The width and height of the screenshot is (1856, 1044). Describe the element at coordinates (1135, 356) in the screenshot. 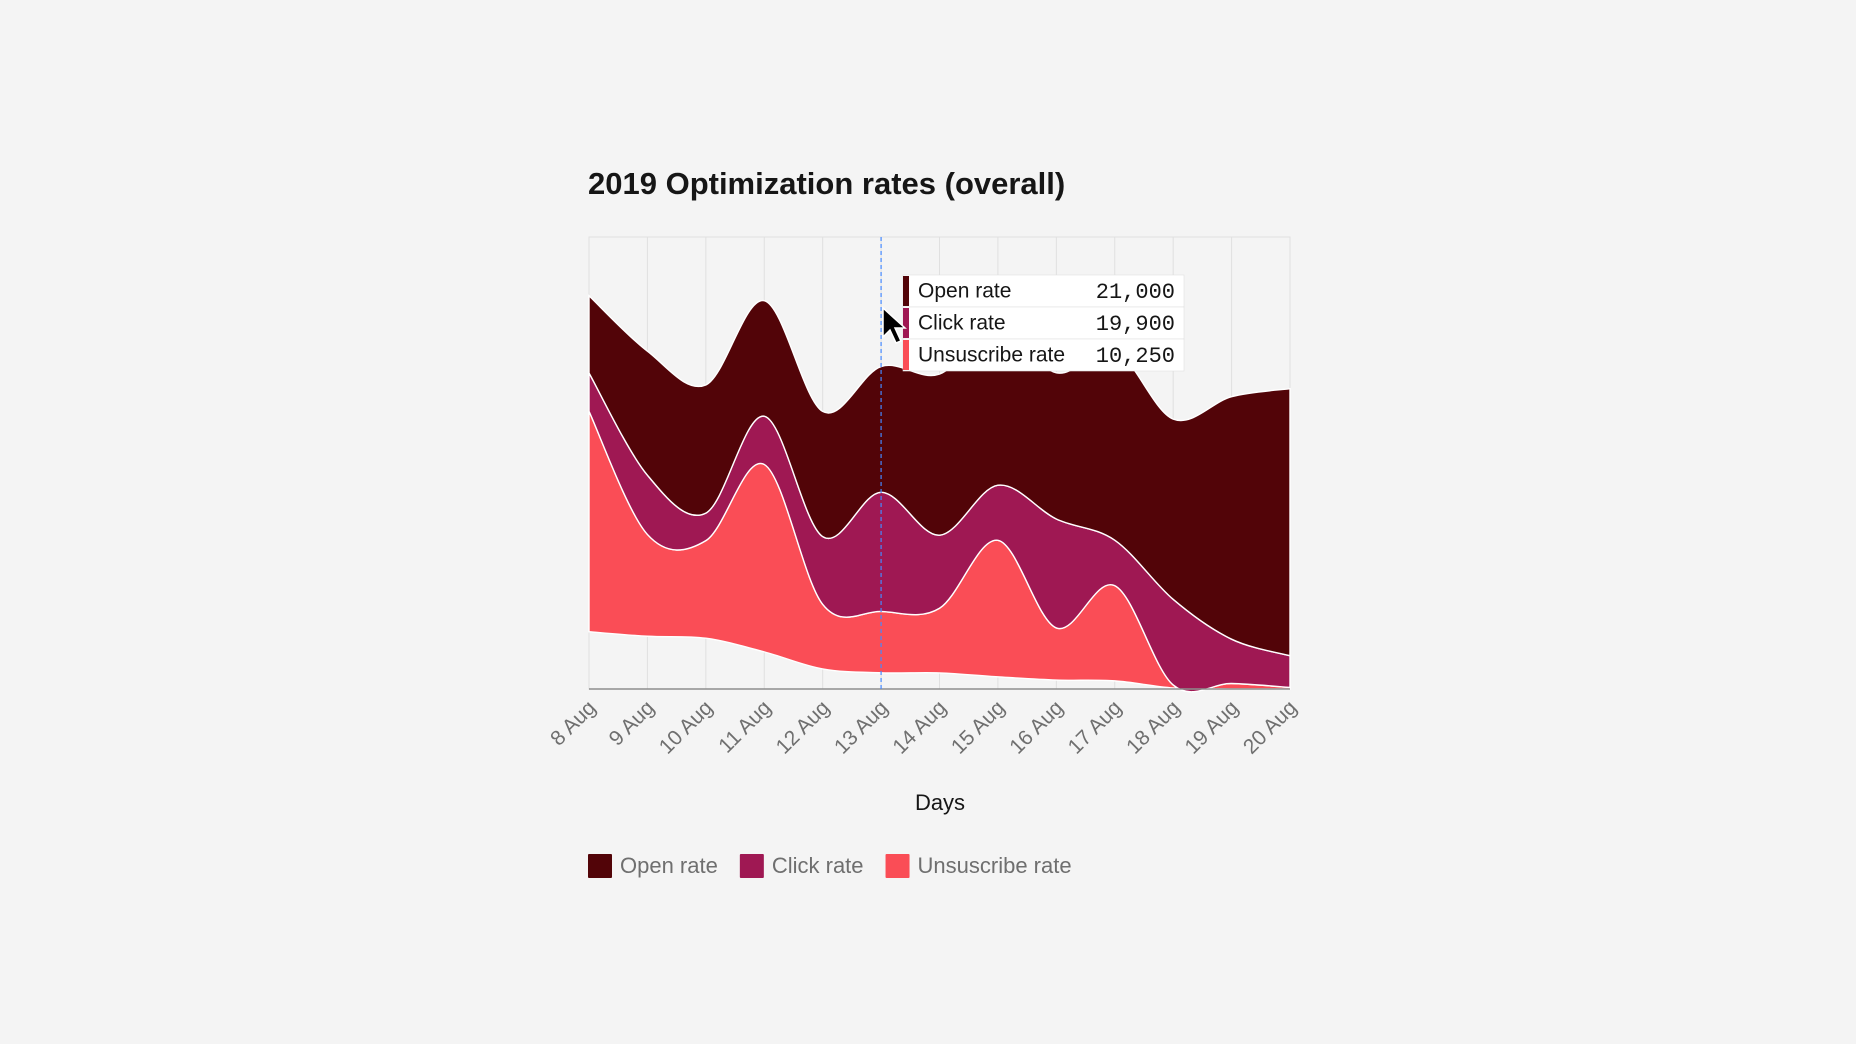

I see `tooltip-value: 10,250` at that location.